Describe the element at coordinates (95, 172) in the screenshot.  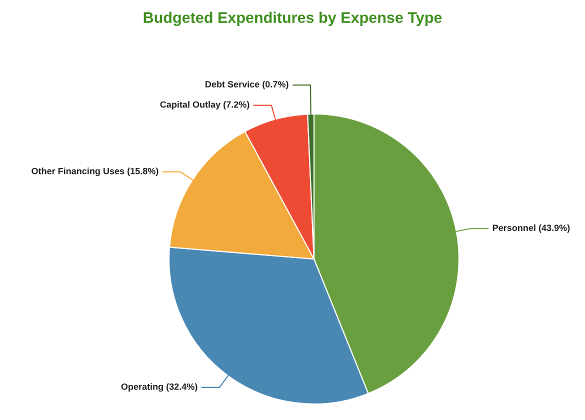
I see `slice-label: Other Financing Uses (15.8%)` at that location.